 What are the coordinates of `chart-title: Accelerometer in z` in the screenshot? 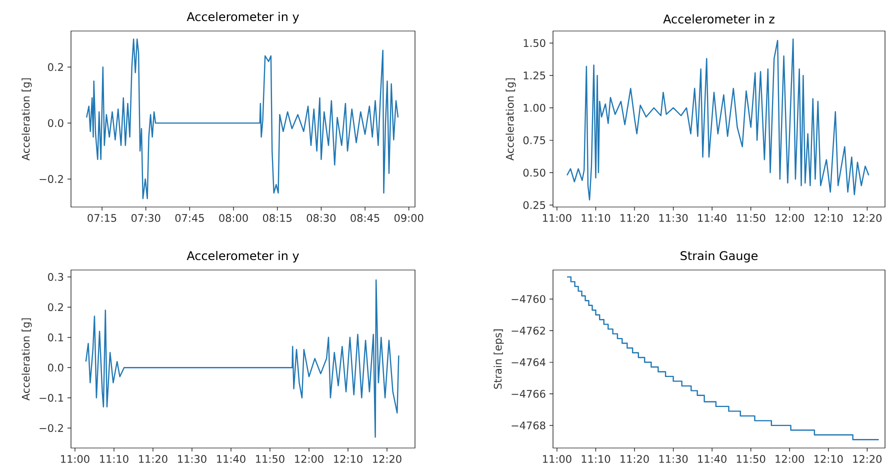 It's located at (718, 19).